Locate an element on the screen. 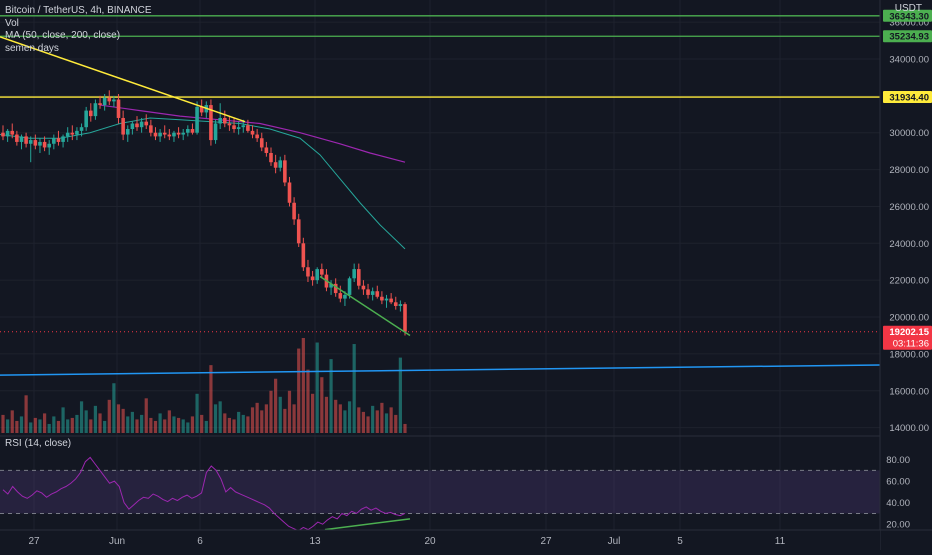 This screenshot has width=932, height=555. rsi-tick-label: 40.00 is located at coordinates (898, 503).